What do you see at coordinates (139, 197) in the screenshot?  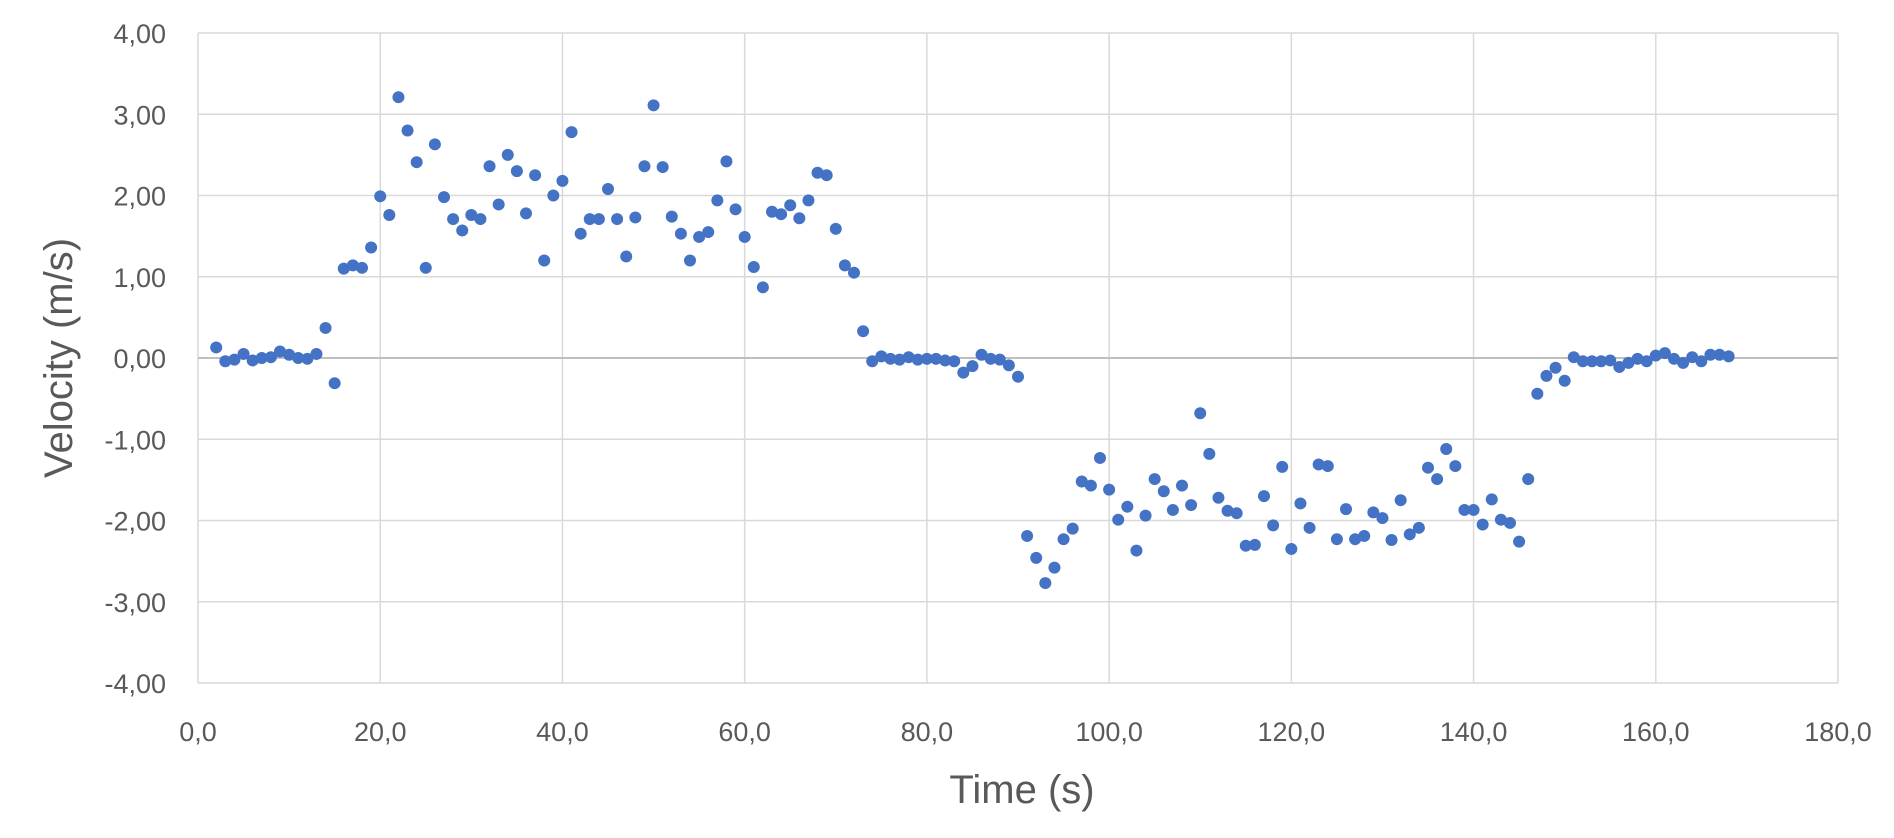 I see `y-tick-label: 2,00` at bounding box center [139, 197].